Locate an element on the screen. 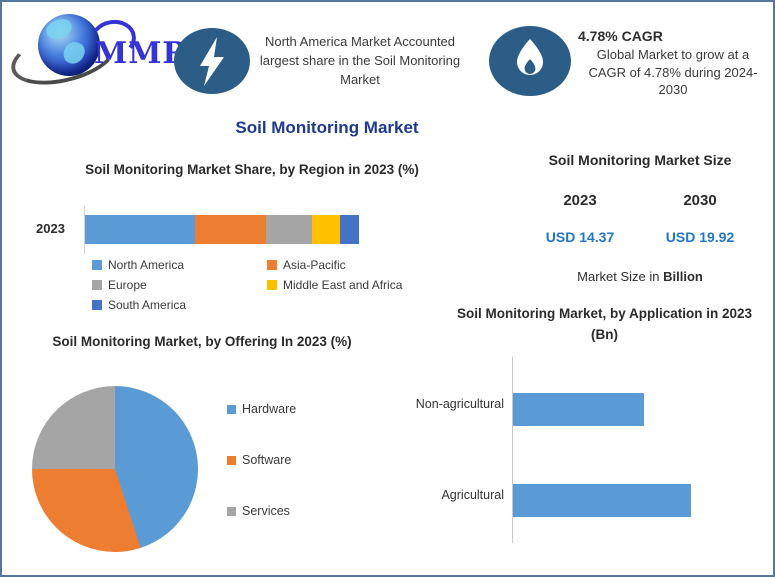 The image size is (775, 577). mmr-logo: MMR is located at coordinates (96, 52).